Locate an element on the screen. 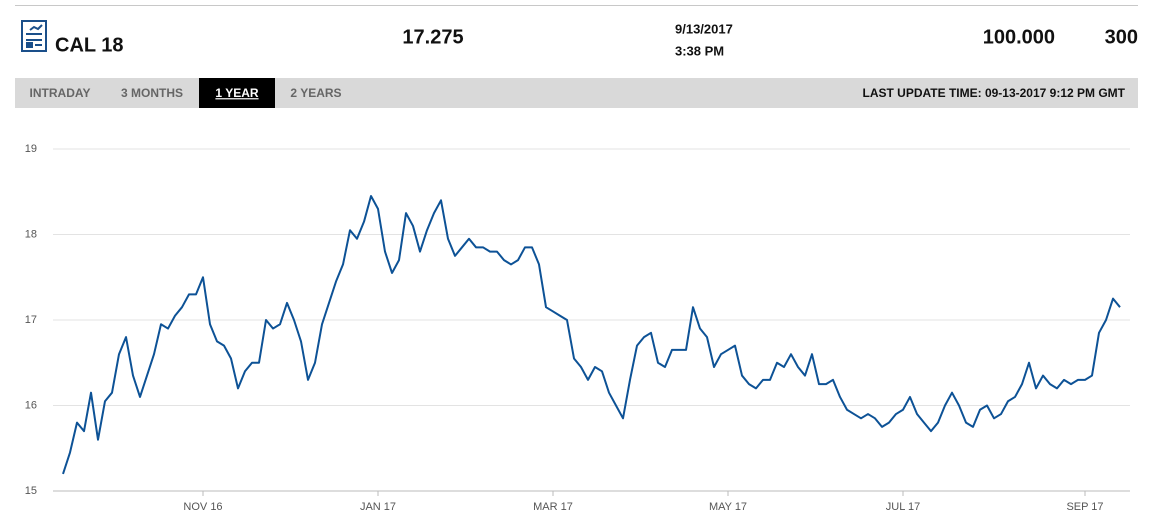 The image size is (1150, 524). y-tick-label: 15 is located at coordinates (31, 491).